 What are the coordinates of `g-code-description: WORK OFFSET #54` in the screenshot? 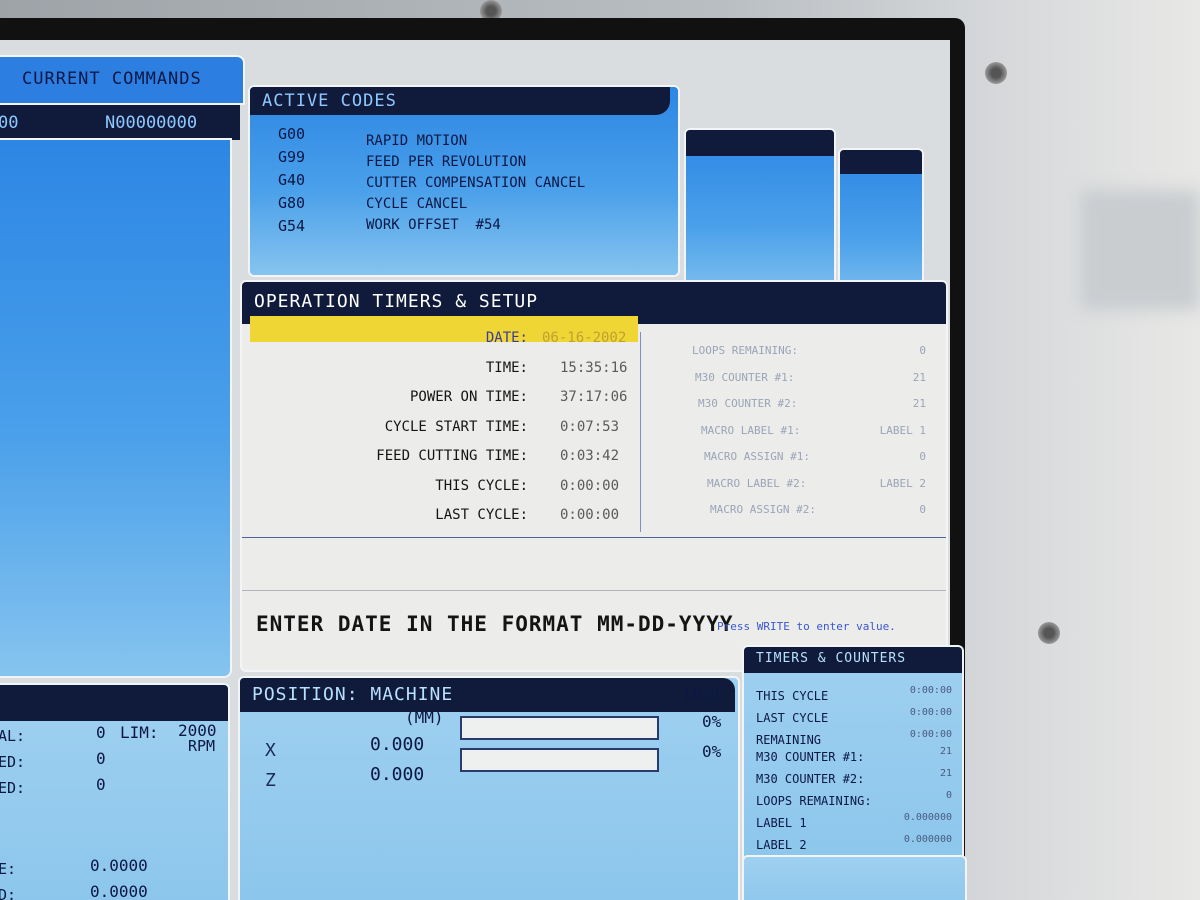 It's located at (433, 225).